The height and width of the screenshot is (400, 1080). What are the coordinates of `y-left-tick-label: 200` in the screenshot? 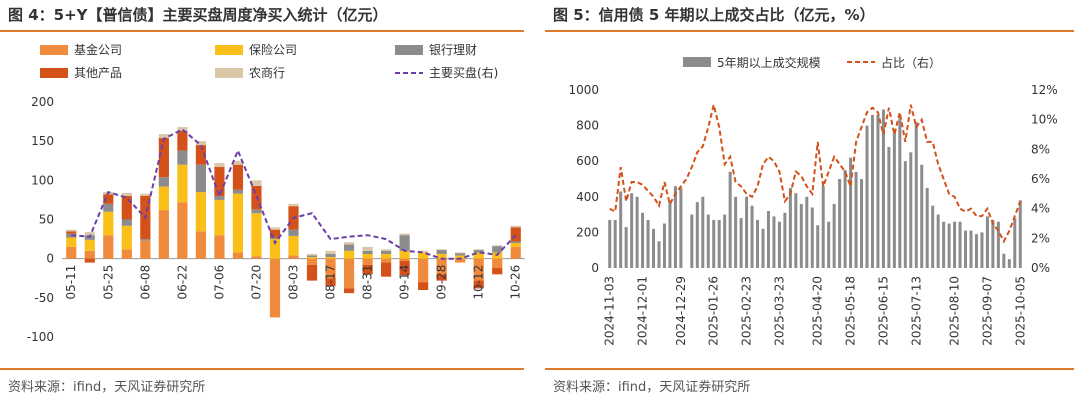 It's located at (587, 232).